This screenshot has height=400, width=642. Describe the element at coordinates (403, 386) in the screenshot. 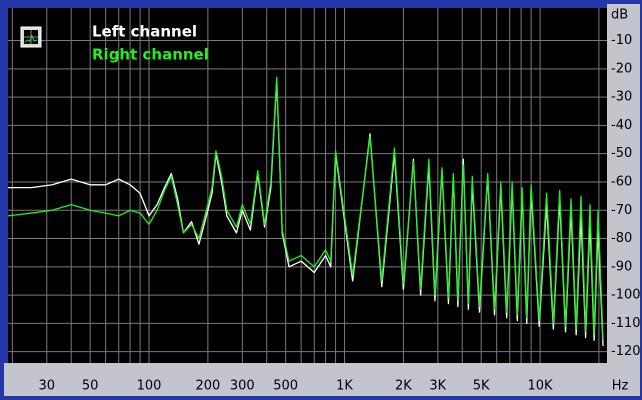

I see `x-tick-label: 2K` at that location.